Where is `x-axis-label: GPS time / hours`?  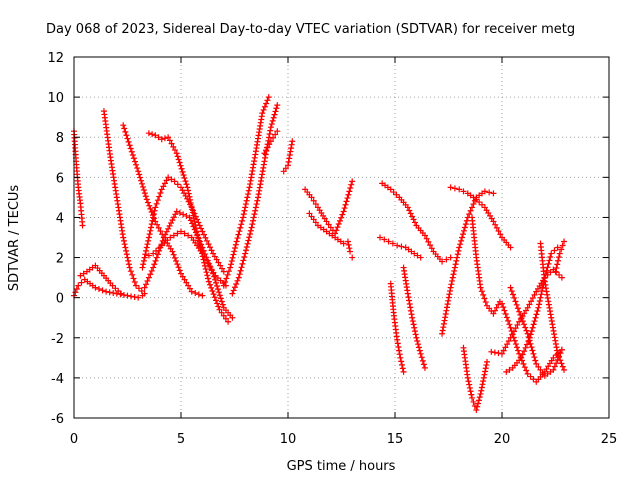 x-axis-label: GPS time / hours is located at coordinates (341, 466).